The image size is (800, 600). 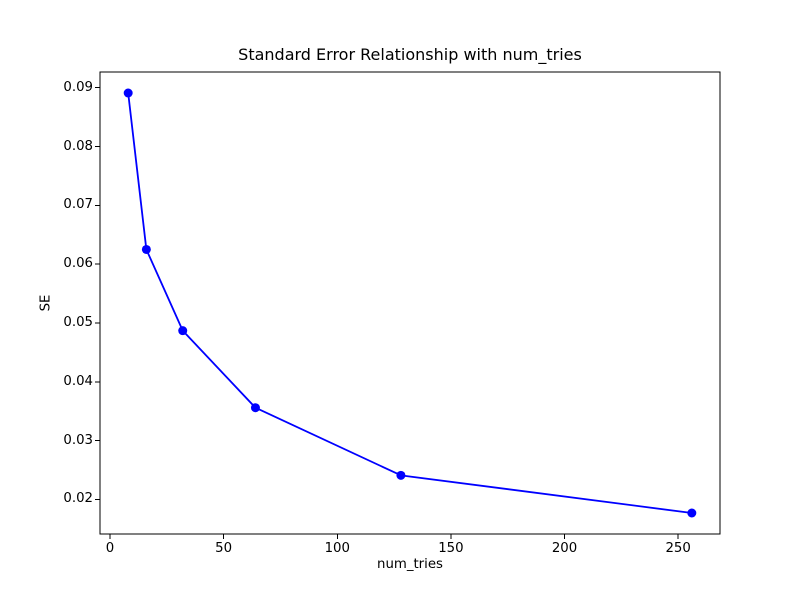 What do you see at coordinates (78, 322) in the screenshot?
I see `y-tick-label: 0.05` at bounding box center [78, 322].